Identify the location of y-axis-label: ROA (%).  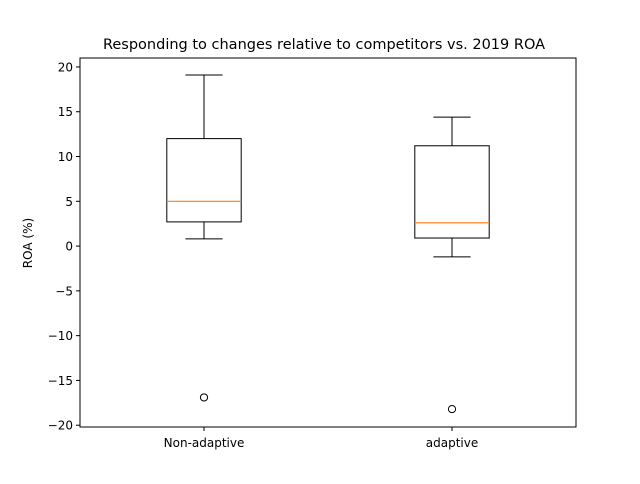
(28, 243).